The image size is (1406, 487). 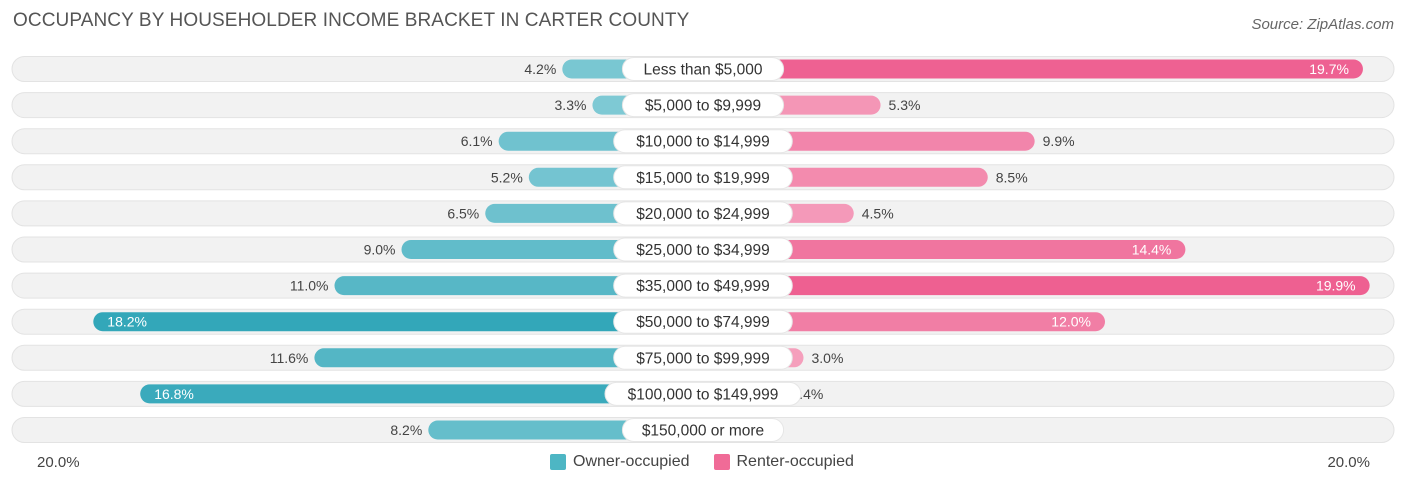 I want to click on owner-value-label: 6.1%, so click(x=477, y=141).